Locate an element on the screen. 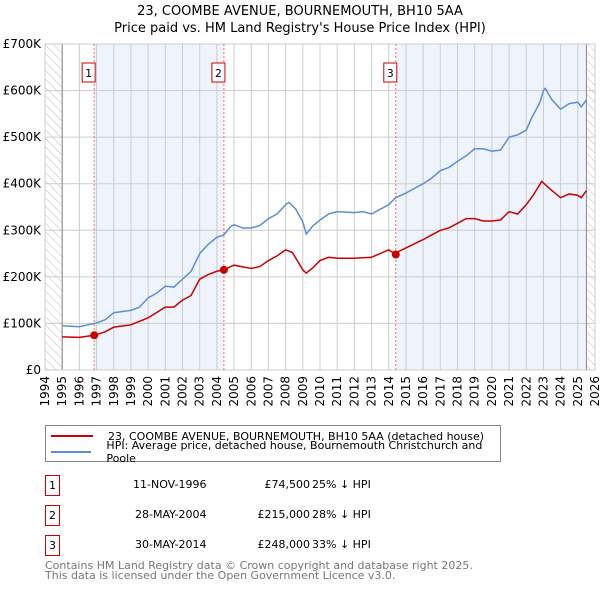  y-tick-label: £600K is located at coordinates (23, 91).